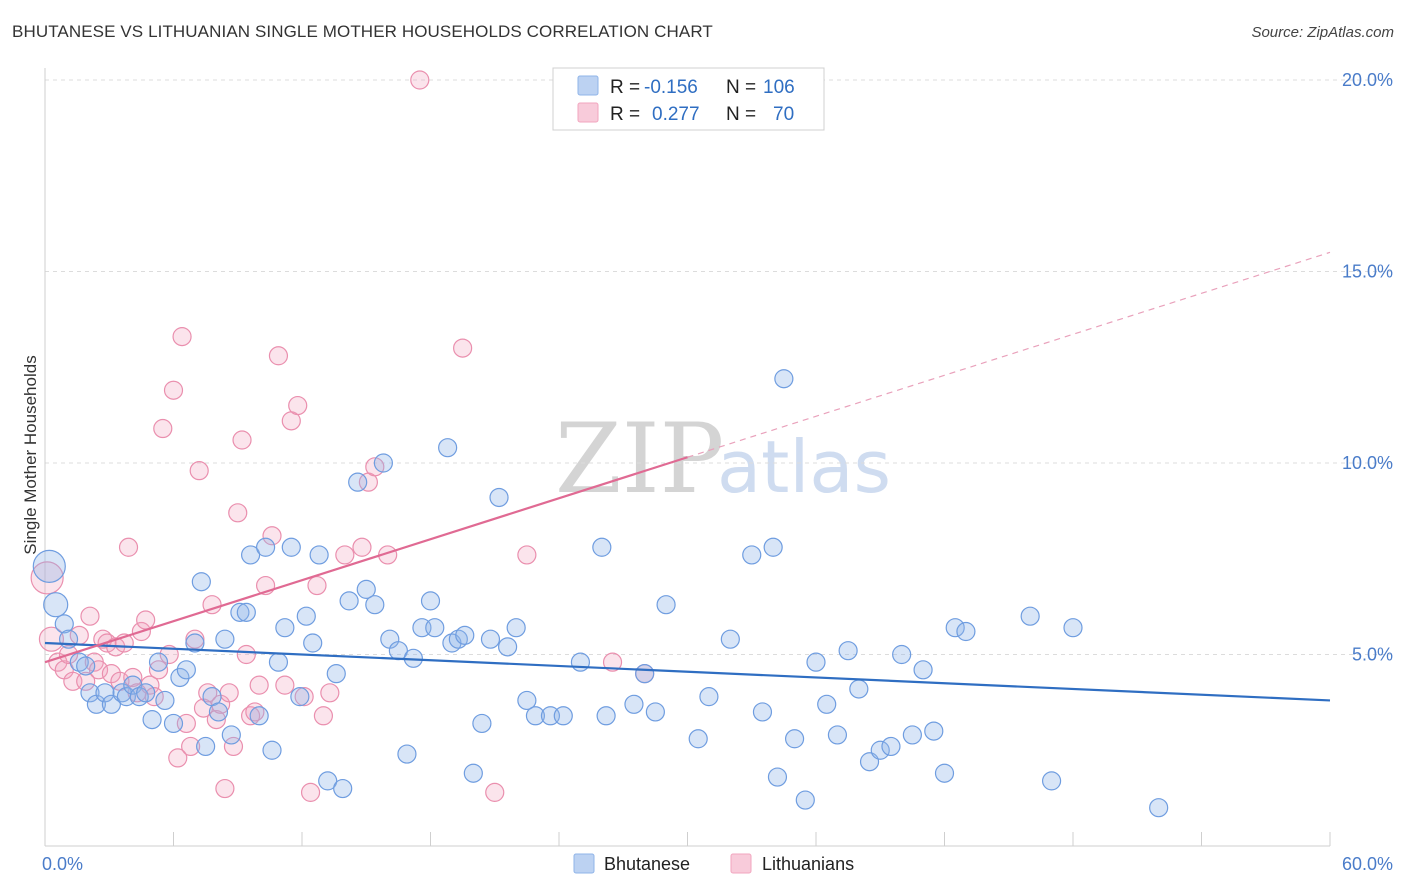  Describe the element at coordinates (625, 87) in the screenshot. I see `legend-r-label-1: R =` at that location.